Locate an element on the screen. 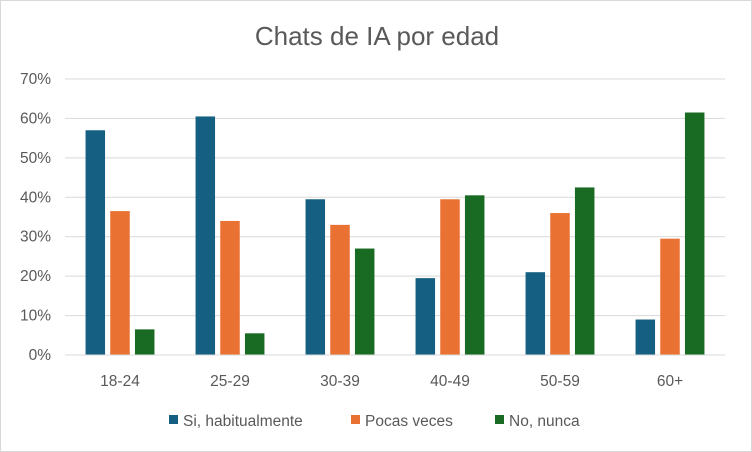 Image resolution: width=752 pixels, height=452 pixels. x-tick-label: 25-29 is located at coordinates (230, 381).